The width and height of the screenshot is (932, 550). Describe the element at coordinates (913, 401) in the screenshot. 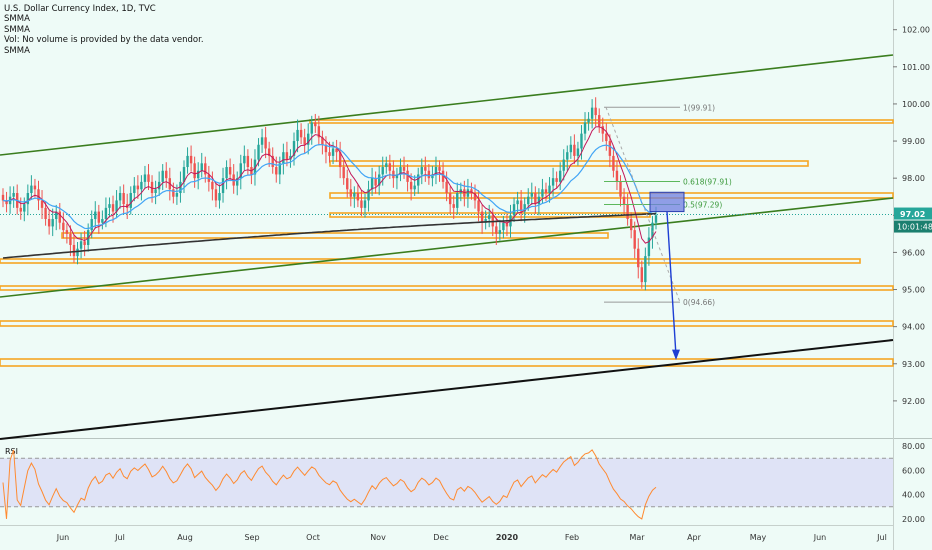

I see `y-tick-label: 92.00` at that location.